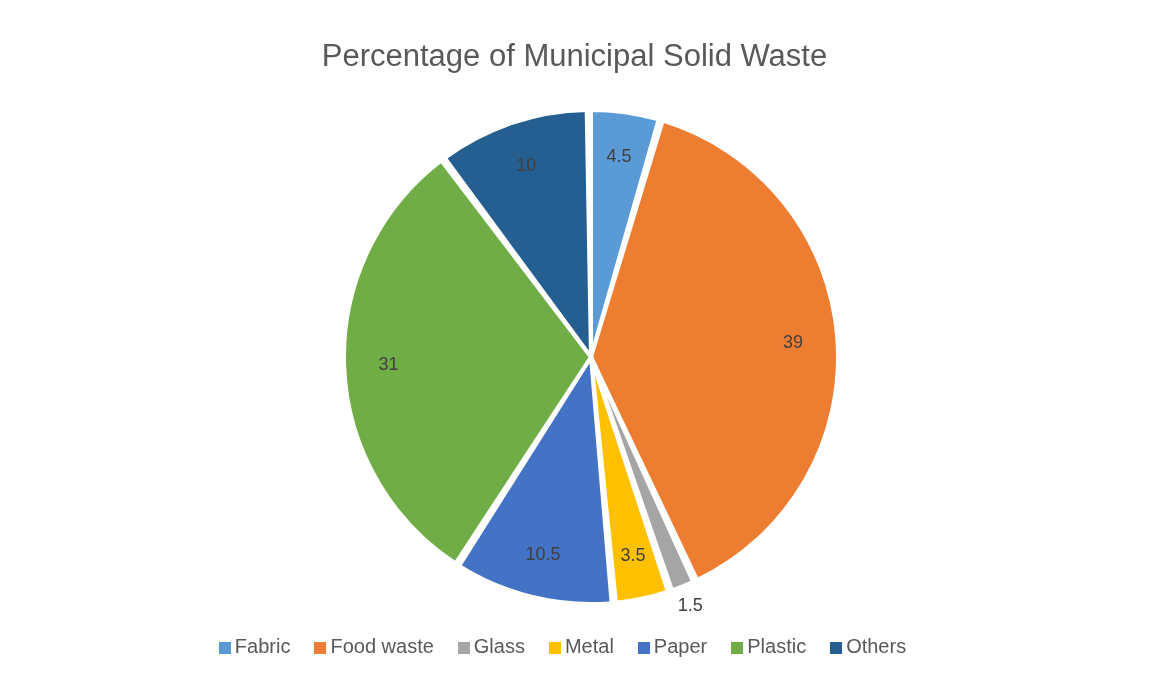  What do you see at coordinates (499, 646) in the screenshot?
I see `legend-label: Glass` at bounding box center [499, 646].